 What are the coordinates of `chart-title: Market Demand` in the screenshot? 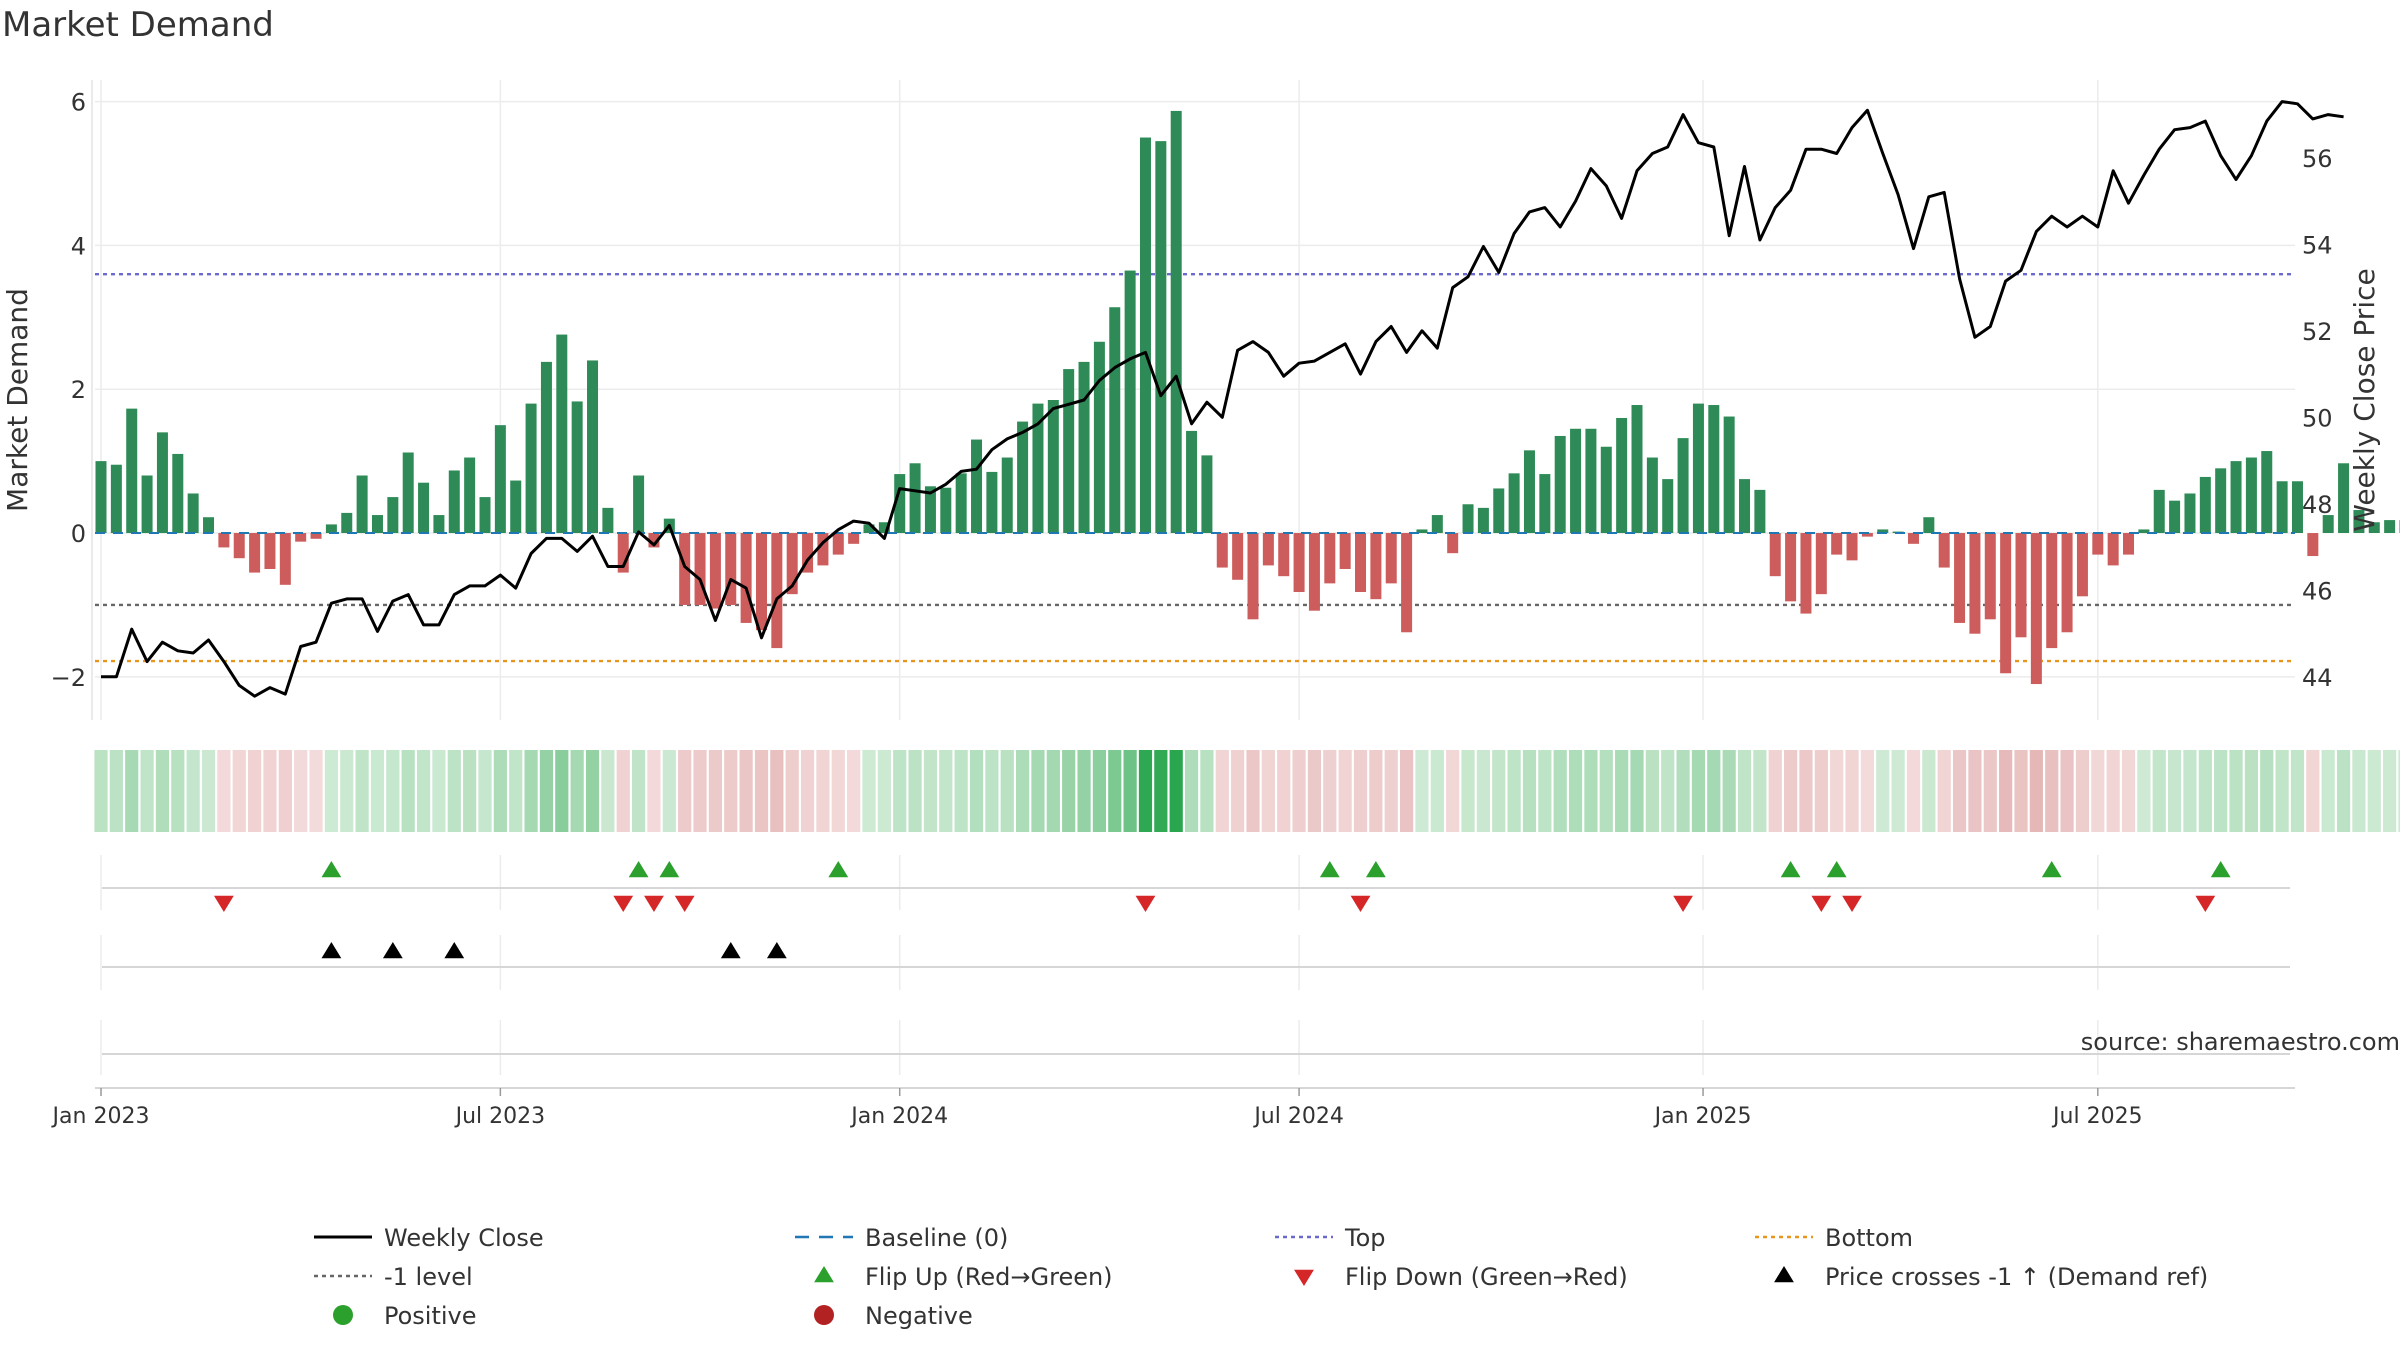 It's located at (138, 25).